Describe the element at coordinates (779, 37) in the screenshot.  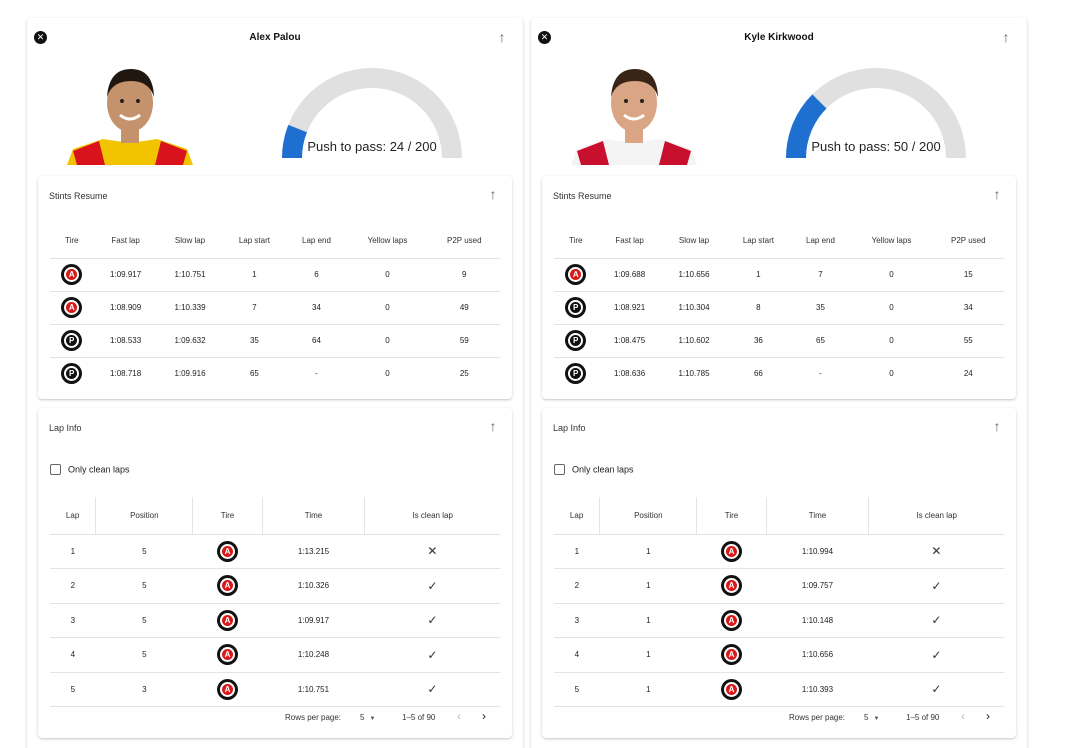
I see `driver-name: Kyle Kirkwood` at that location.